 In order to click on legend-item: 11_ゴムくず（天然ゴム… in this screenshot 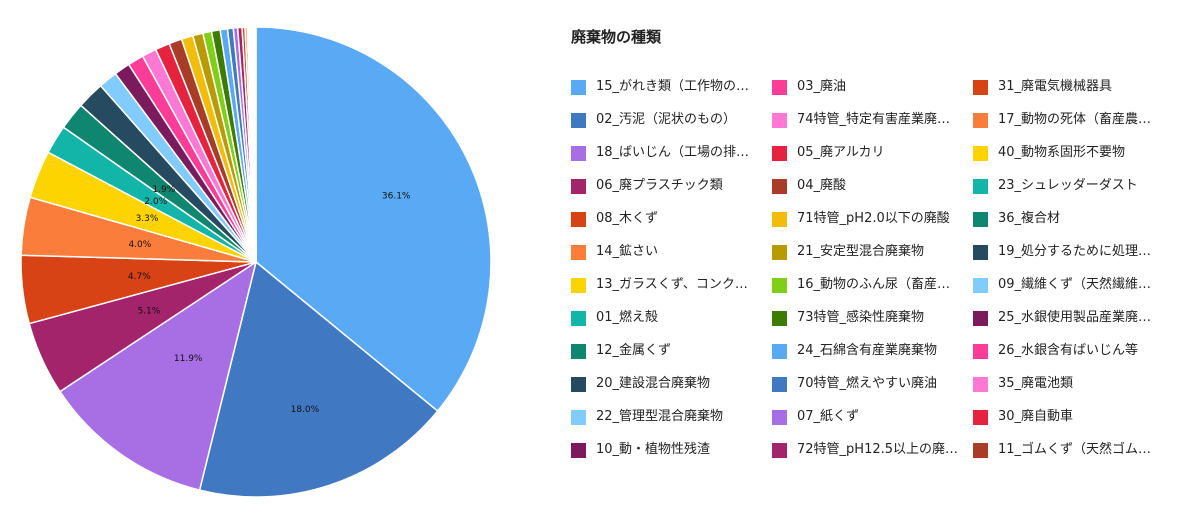, I will do `click(1073, 457)`.